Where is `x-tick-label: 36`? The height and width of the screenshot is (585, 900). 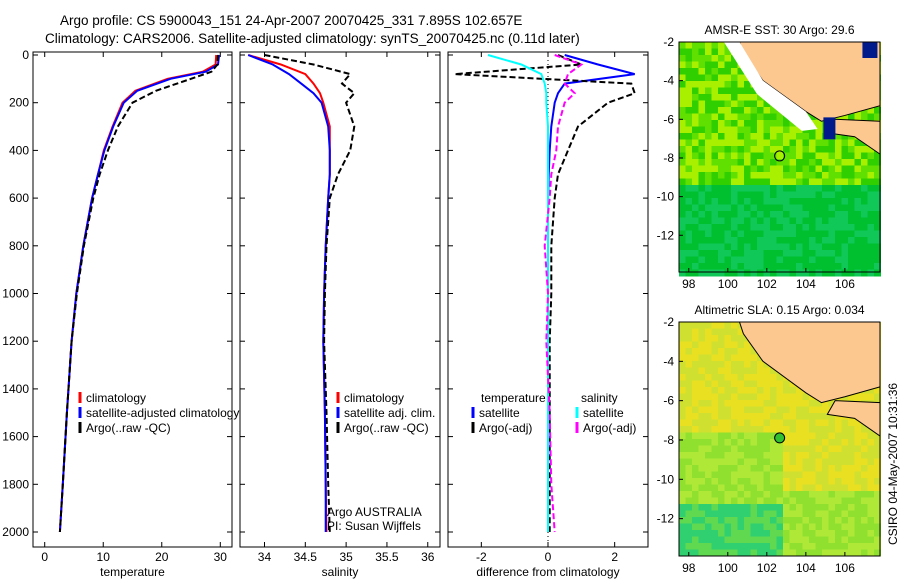
x-tick-label: 36 is located at coordinates (428, 557).